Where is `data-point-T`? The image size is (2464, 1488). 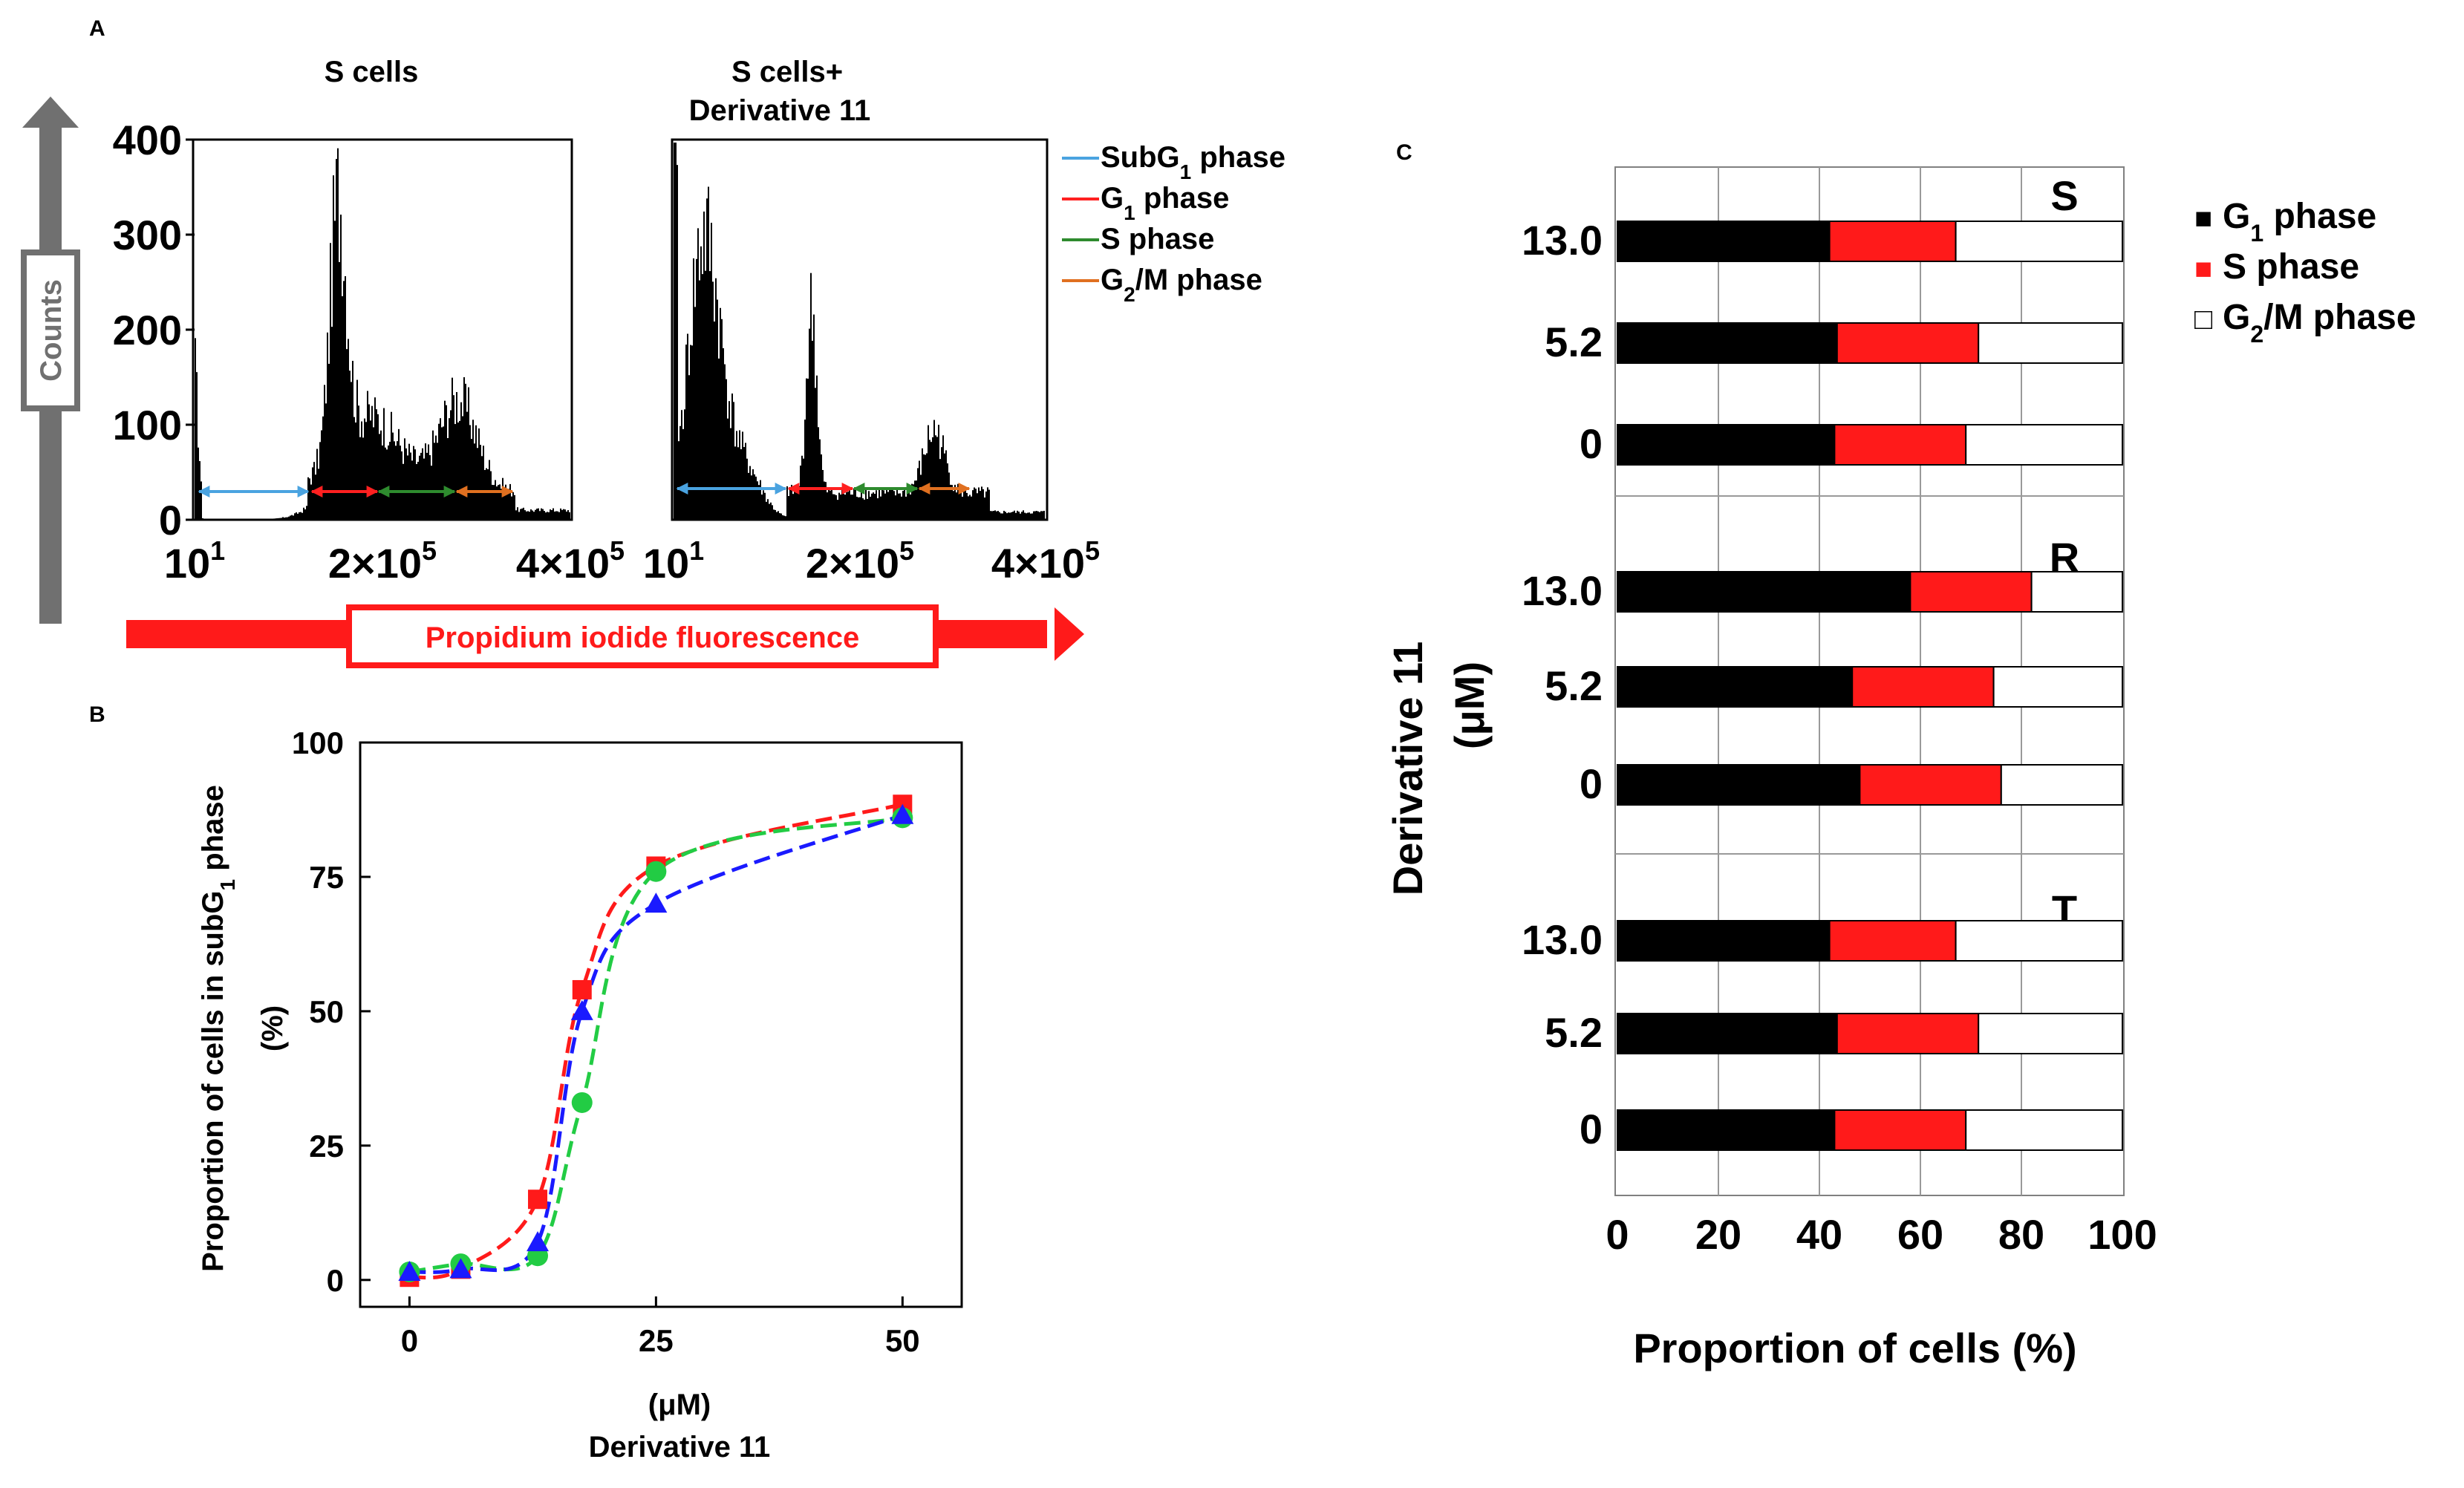
data-point-T is located at coordinates (460, 1268).